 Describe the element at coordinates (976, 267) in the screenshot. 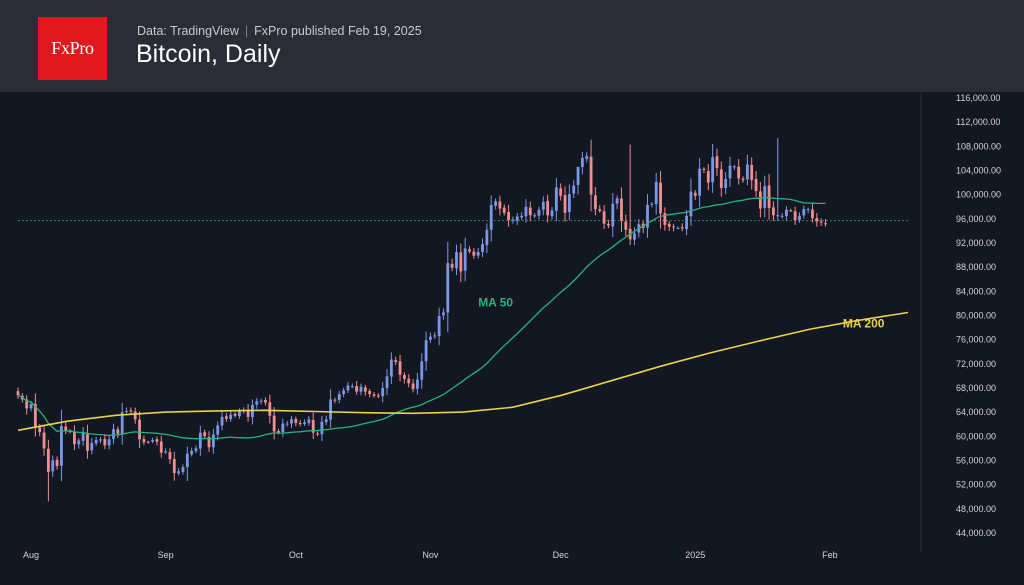

I see `y-tick-label: 88,000.00` at that location.